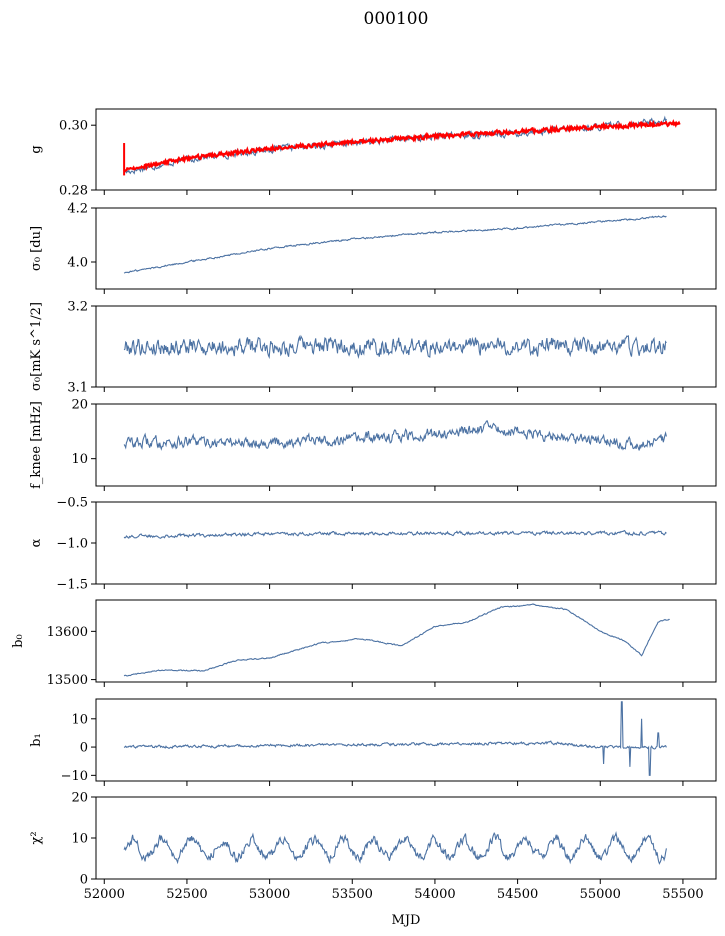 The height and width of the screenshot is (936, 725). What do you see at coordinates (84, 880) in the screenshot?
I see `y-tick-label-chi2: 0` at bounding box center [84, 880].